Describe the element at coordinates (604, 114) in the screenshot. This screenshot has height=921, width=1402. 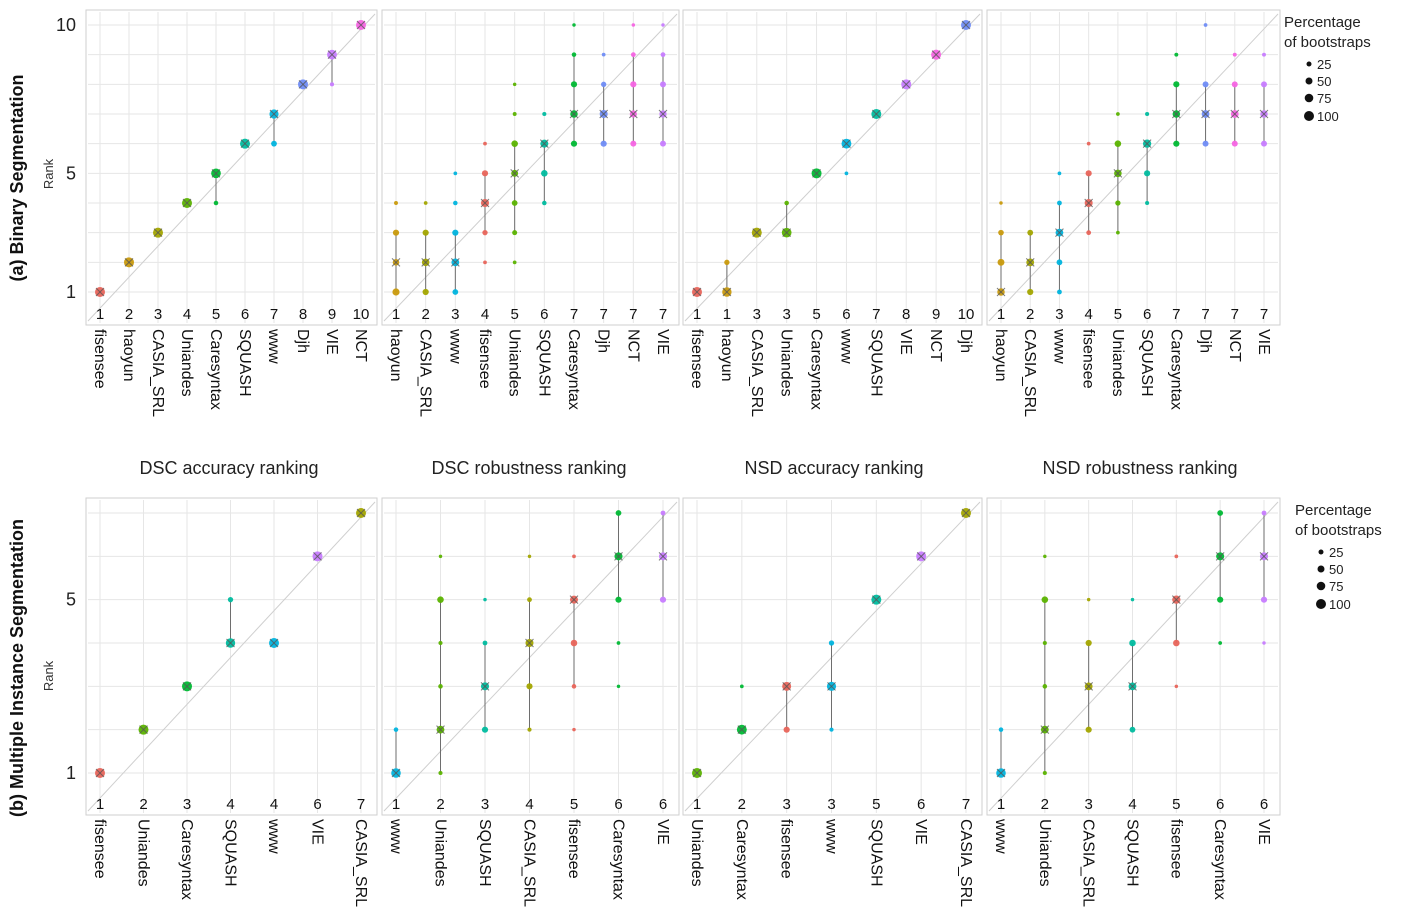
I see `median-marker-djh` at that location.